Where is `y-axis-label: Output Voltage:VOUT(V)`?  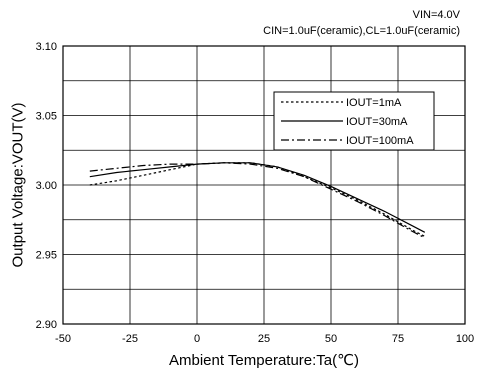 y-axis-label: Output Voltage:VOUT(V) is located at coordinates (18, 185).